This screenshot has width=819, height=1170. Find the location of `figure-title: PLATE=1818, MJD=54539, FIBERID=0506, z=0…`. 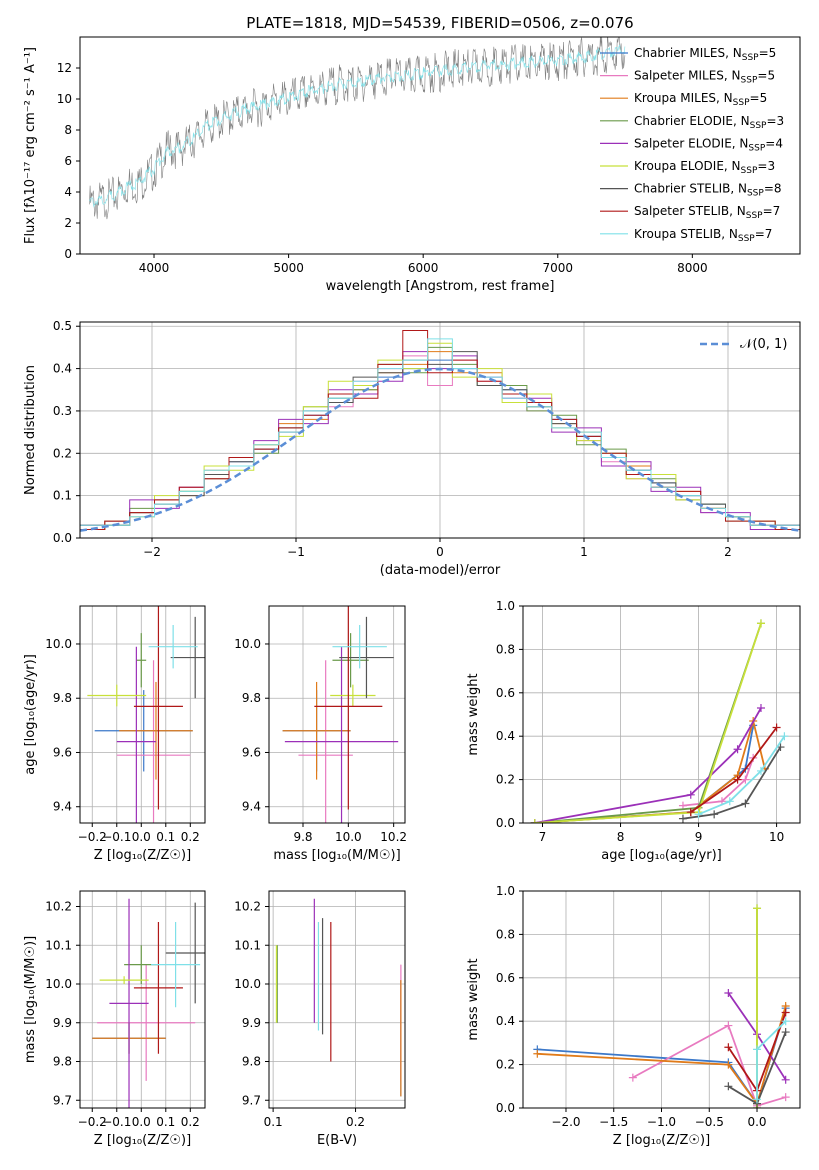

figure-title: PLATE=1818, MJD=54539, FIBERID=0506, z=0… is located at coordinates (439, 23).